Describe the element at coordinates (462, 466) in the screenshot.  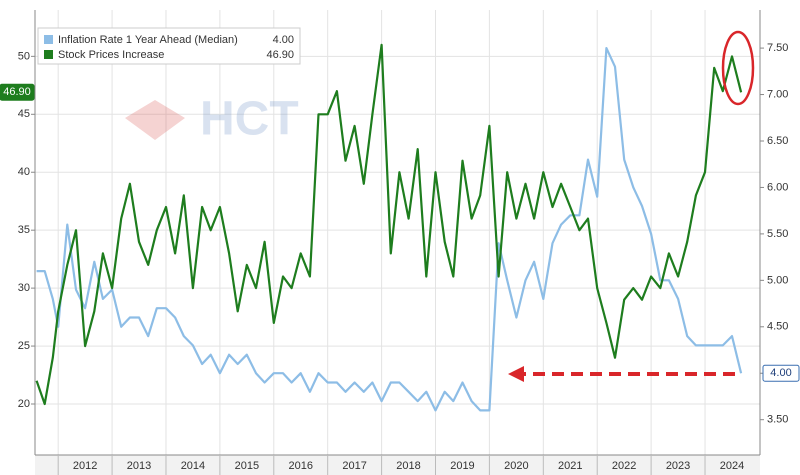
I see `x-tick-label: 2019` at that location.